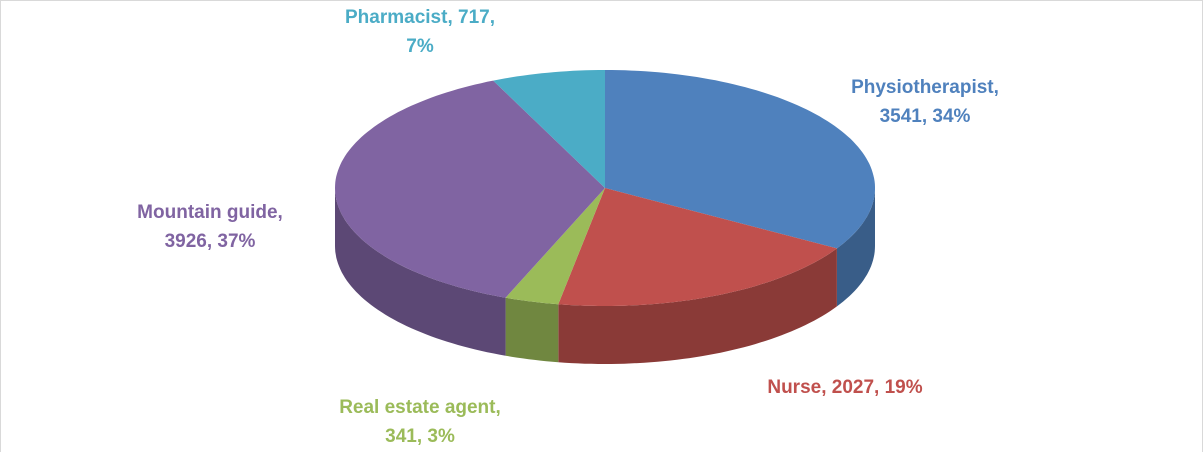 This screenshot has width=1204, height=452. What do you see at coordinates (420, 17) in the screenshot?
I see `data-label: Pharmacist, 717,` at bounding box center [420, 17].